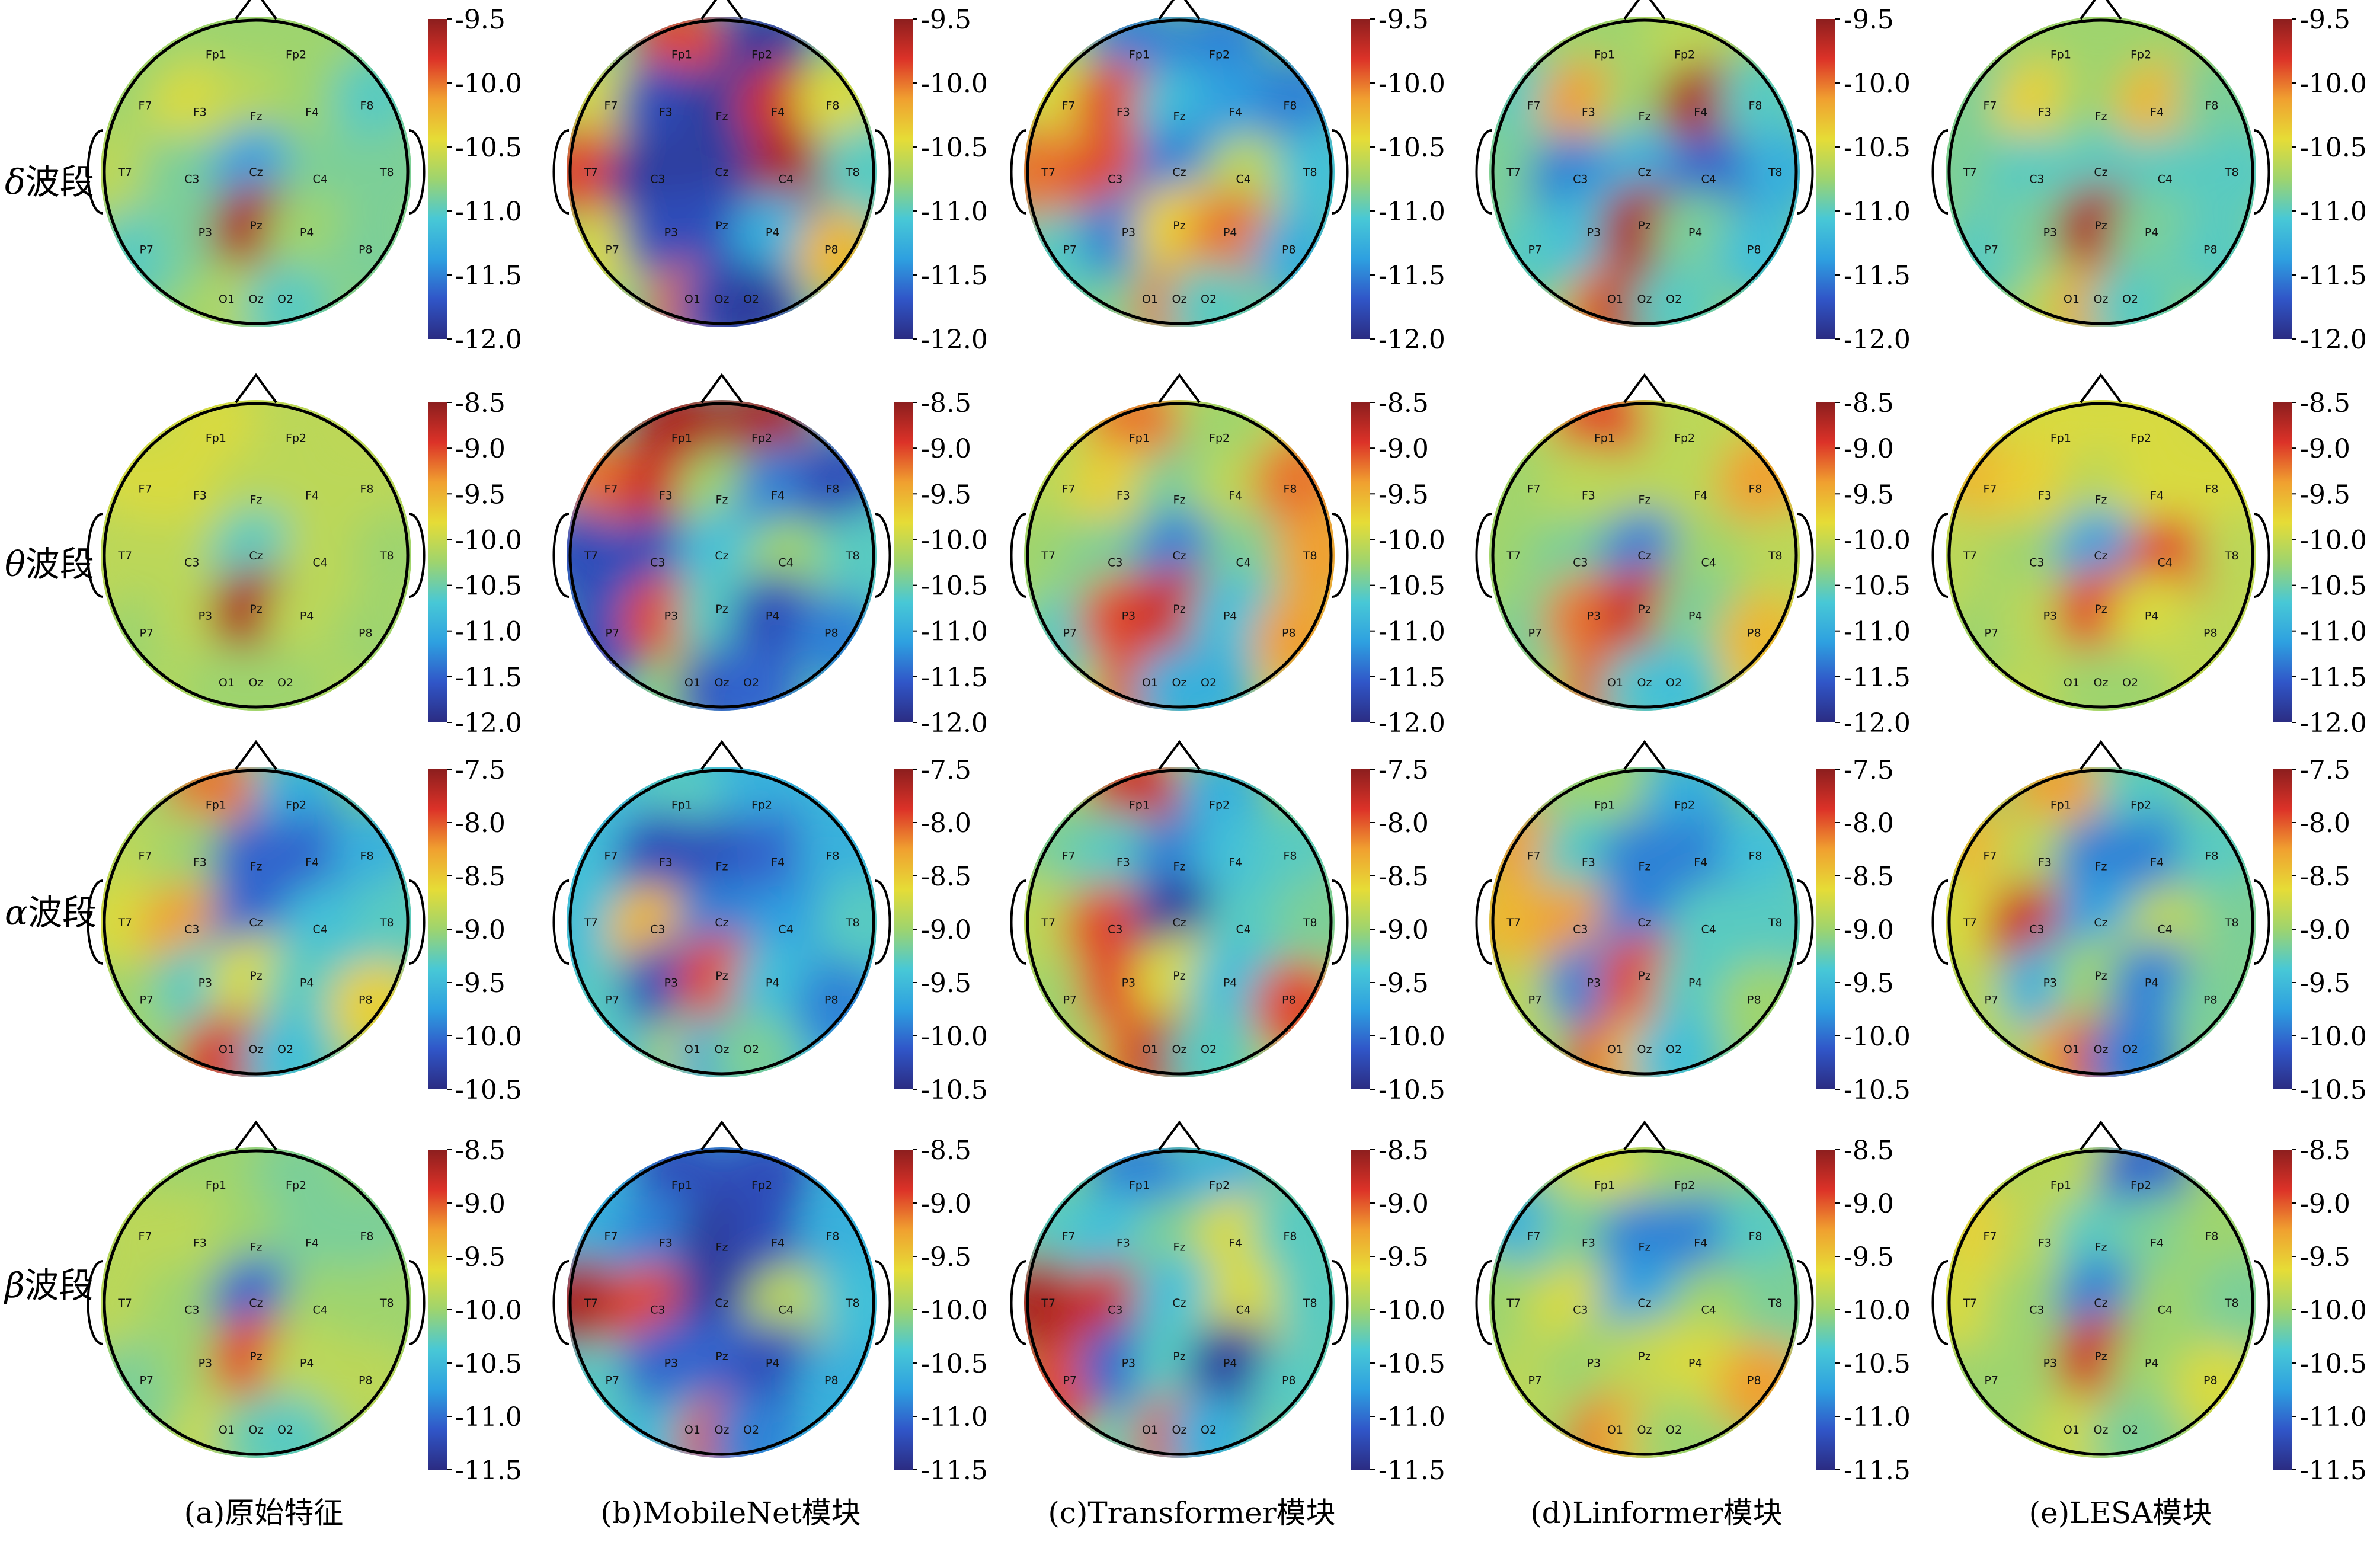 This screenshot has height=1542, width=2380. What do you see at coordinates (1869, 770) in the screenshot?
I see `colorbar-tick-label: -7.5` at bounding box center [1869, 770].